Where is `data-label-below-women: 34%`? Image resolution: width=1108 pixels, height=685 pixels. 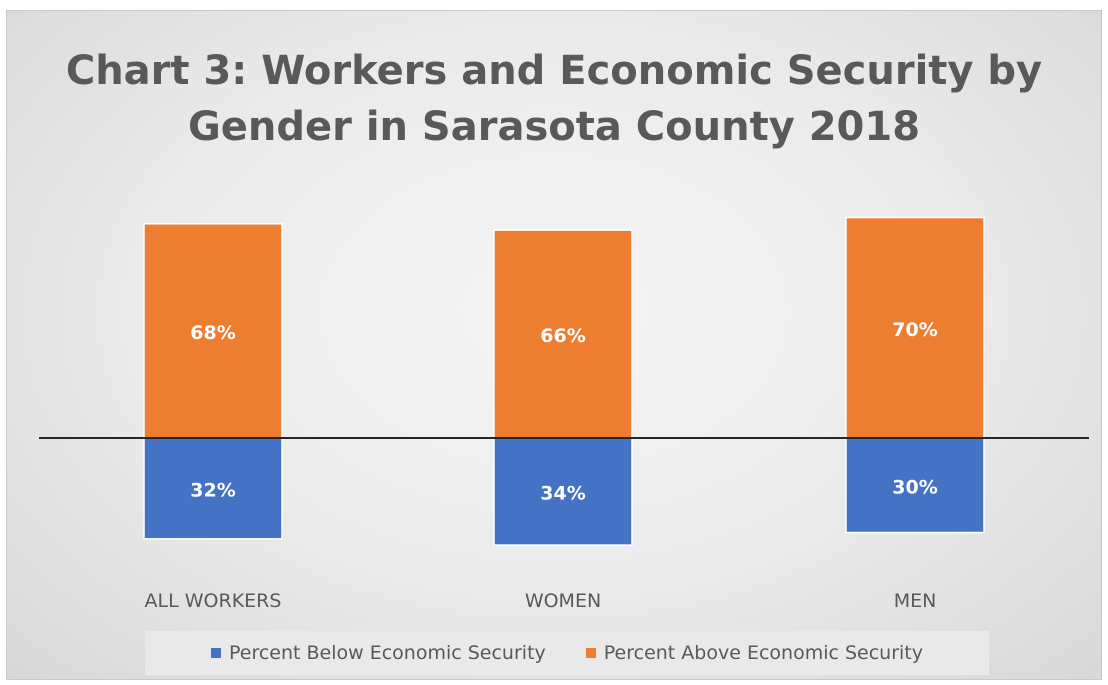 data-label-below-women: 34% is located at coordinates (562, 494).